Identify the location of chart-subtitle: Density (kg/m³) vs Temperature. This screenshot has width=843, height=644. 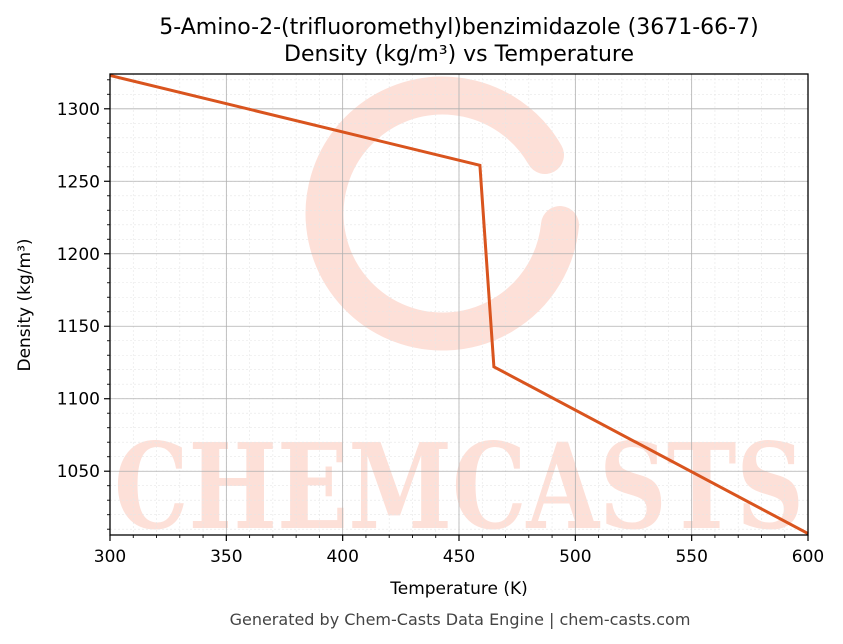
(459, 54).